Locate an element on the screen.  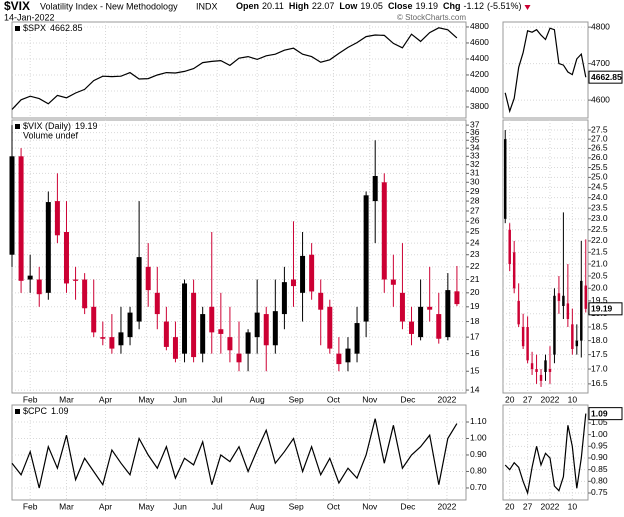
y-tick-label: 16 is located at coordinates (475, 353).